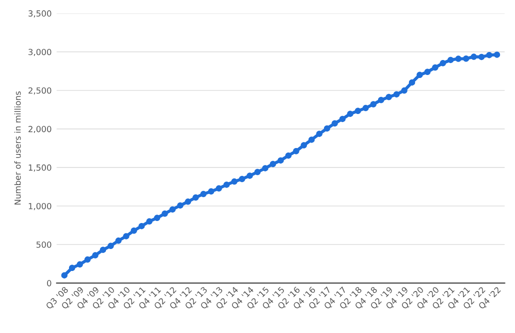  I want to click on y-tick-label: 500, so click(44, 245).